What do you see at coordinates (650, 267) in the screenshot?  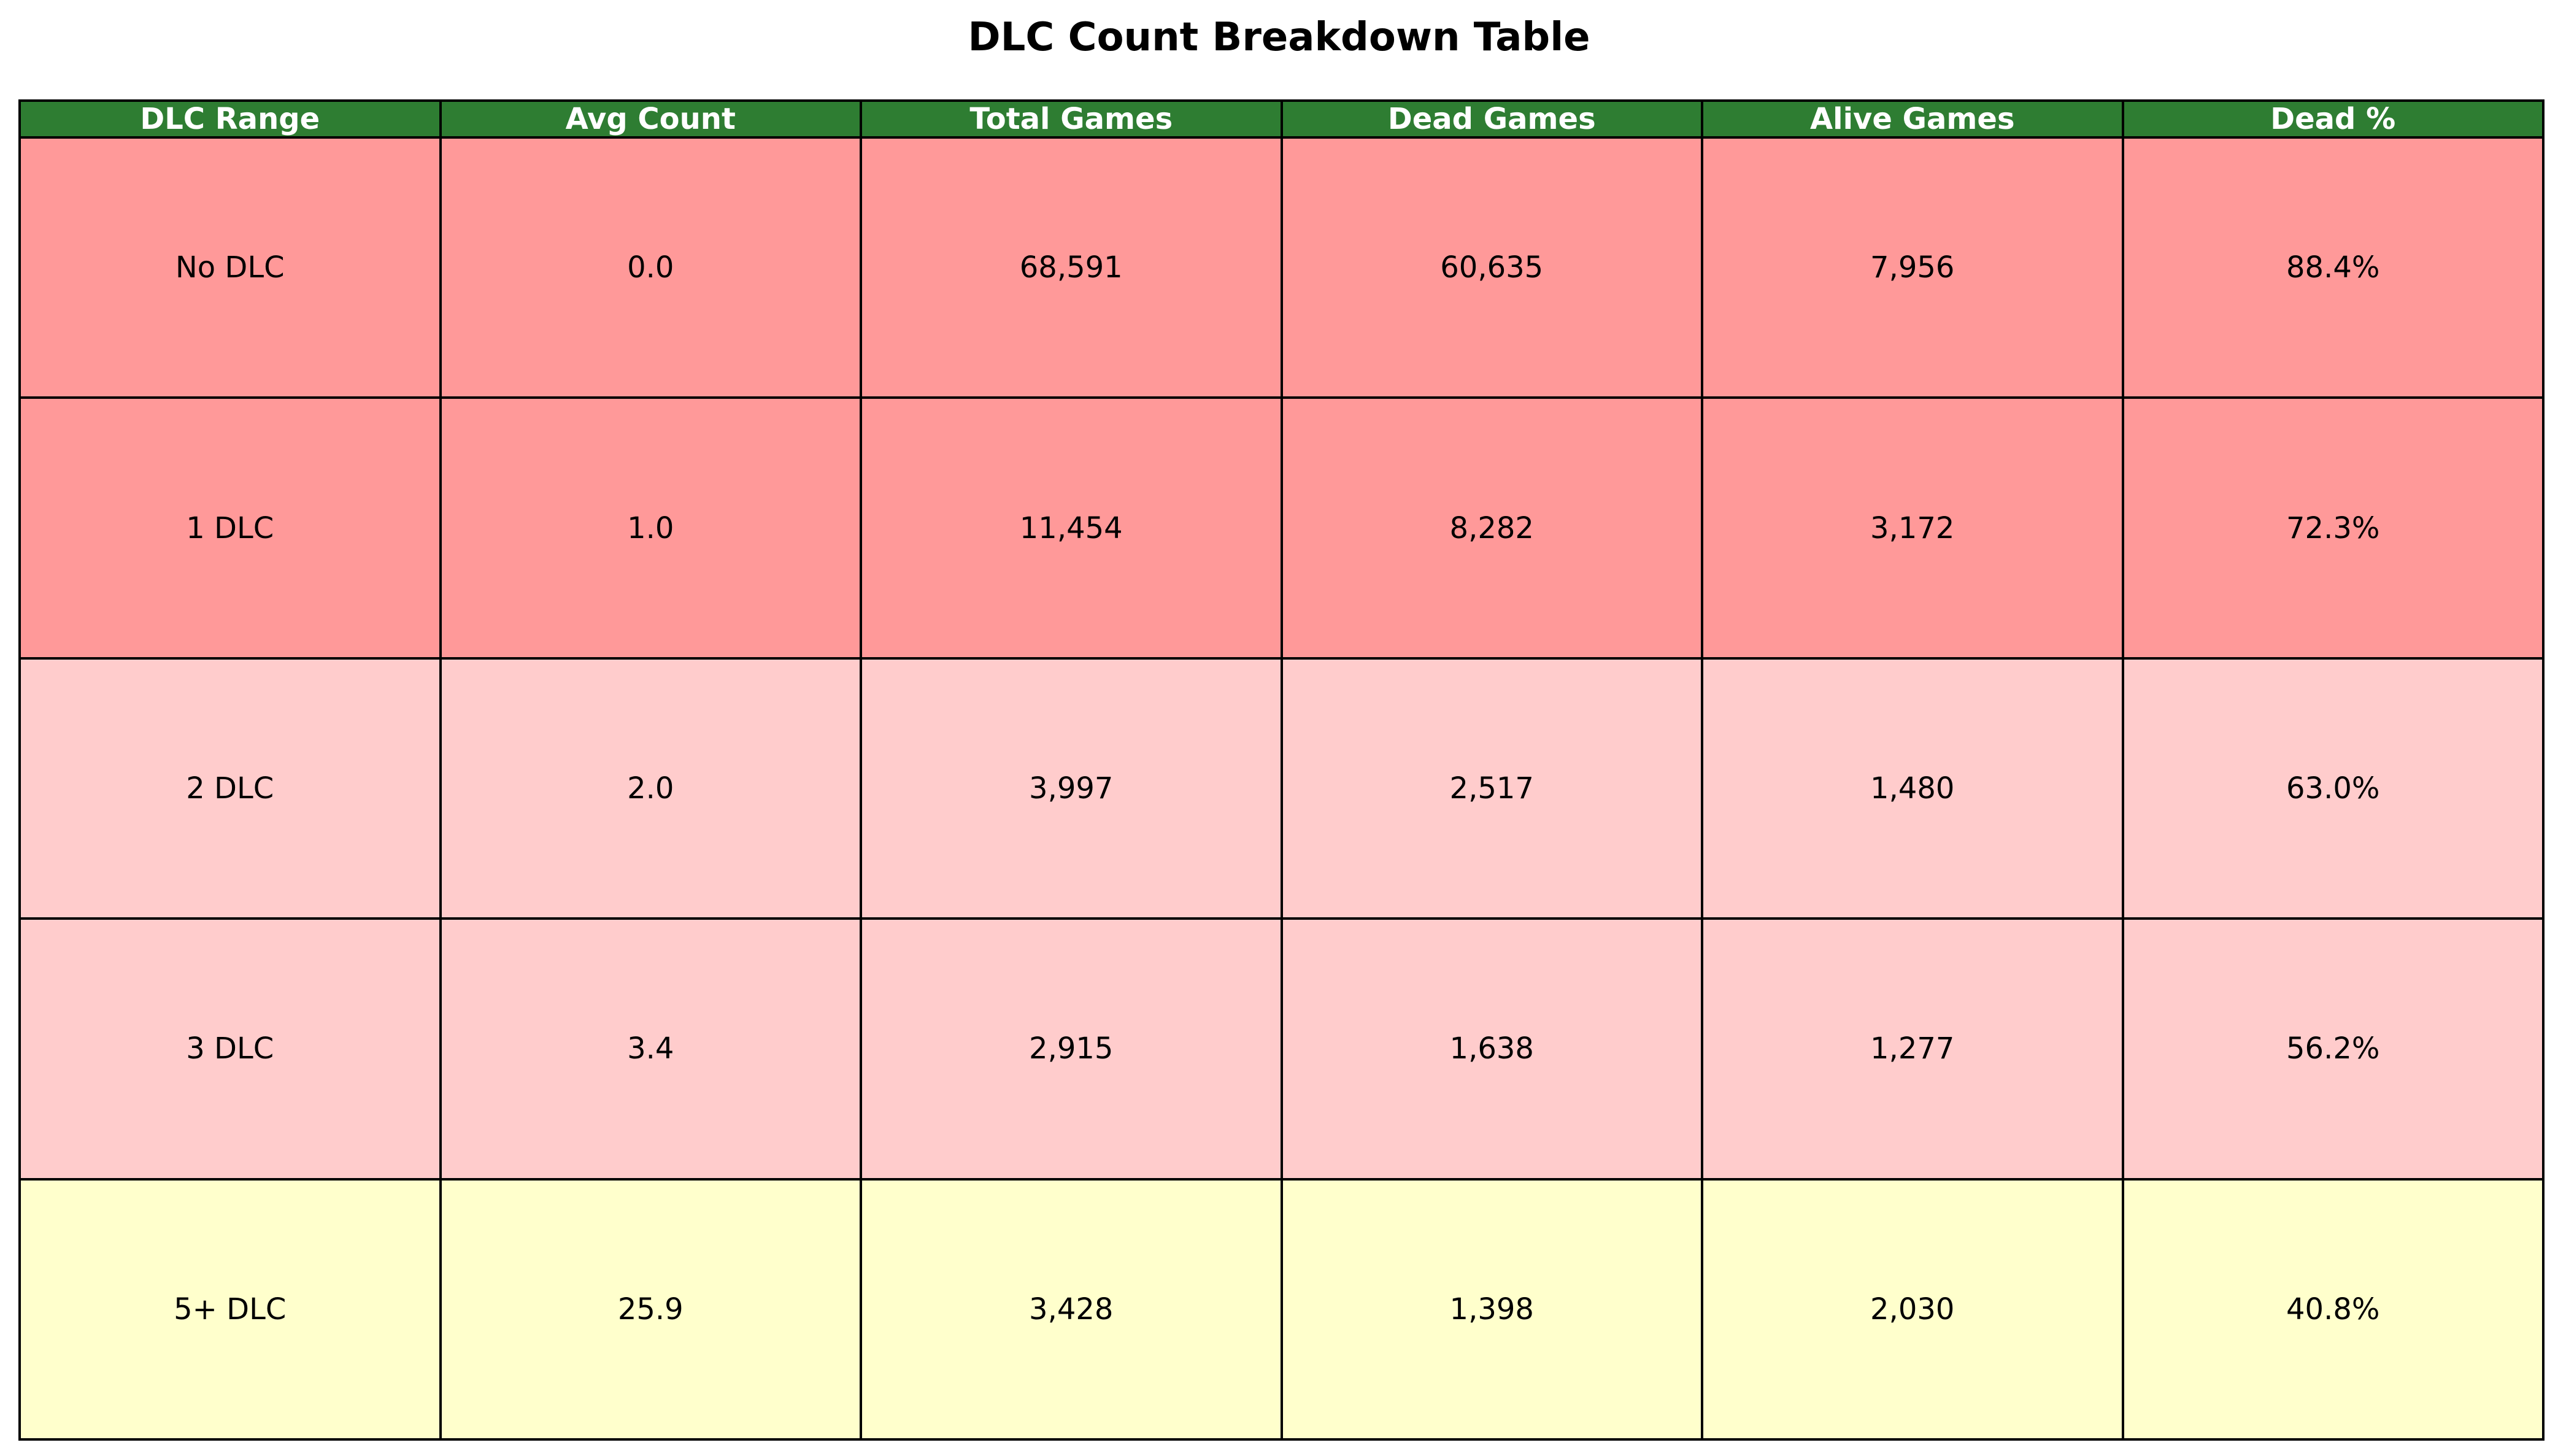 I see `cell-avg-count: 0.0` at bounding box center [650, 267].